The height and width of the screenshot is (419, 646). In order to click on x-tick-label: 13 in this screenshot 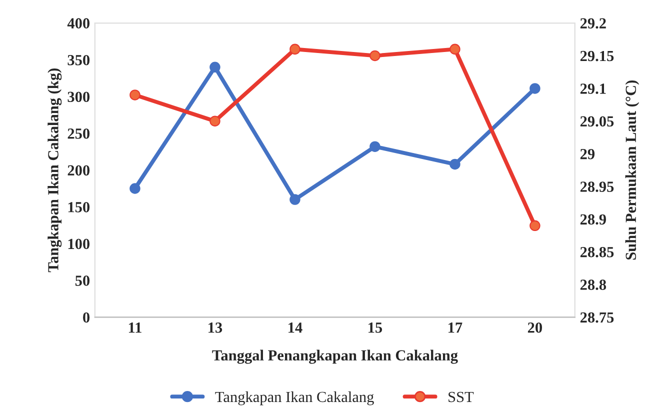, I will do `click(215, 327)`.